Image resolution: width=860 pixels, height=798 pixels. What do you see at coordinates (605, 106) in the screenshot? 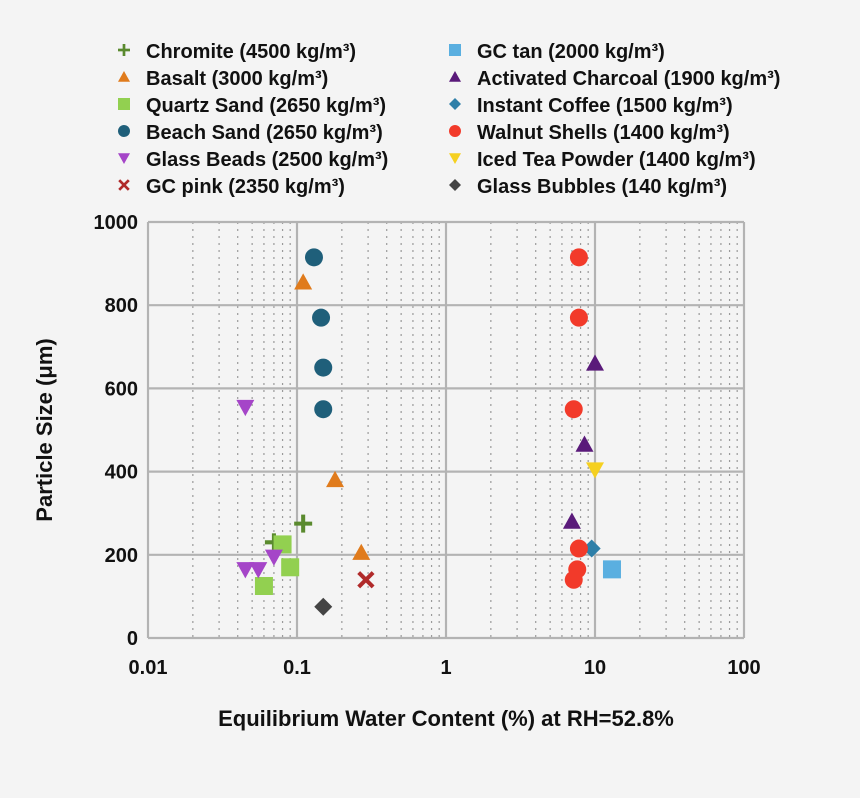
I see `legend-label: Instant Coffee (1500 kg/m³)` at bounding box center [605, 106].